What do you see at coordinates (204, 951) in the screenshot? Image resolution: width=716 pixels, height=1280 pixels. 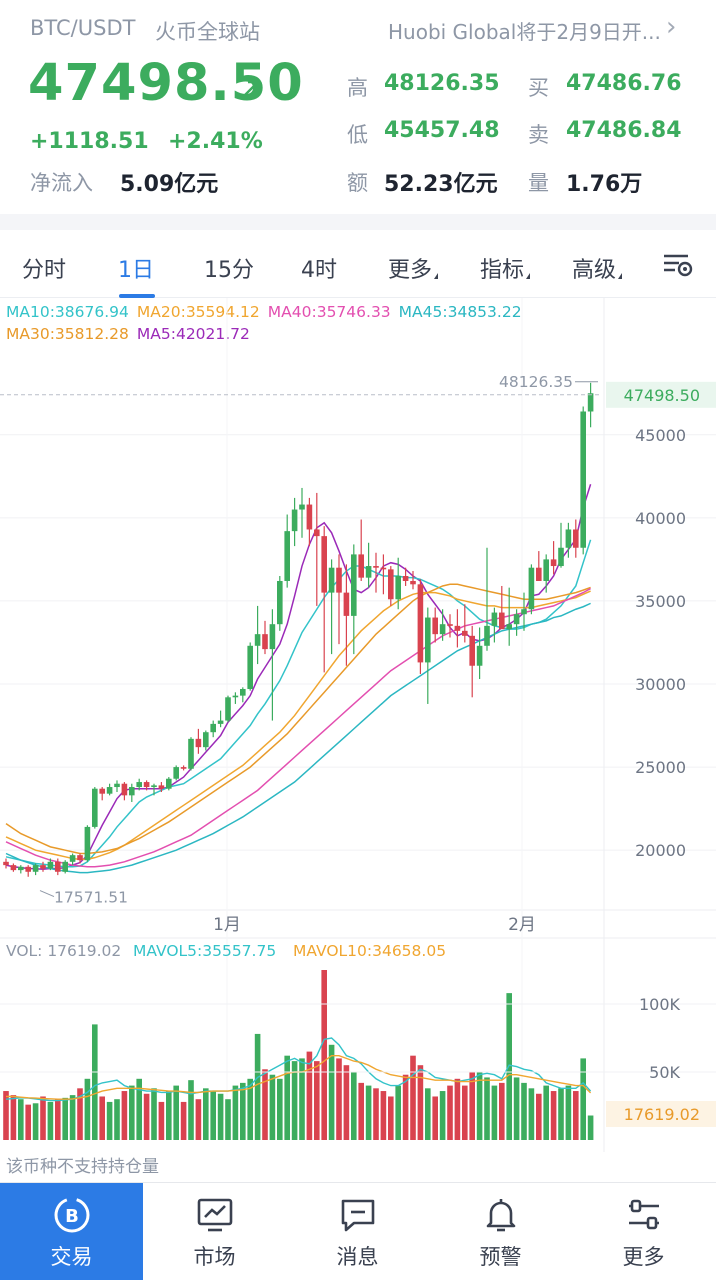 I see `mavol5-legend: MAVOL5:35557.75` at bounding box center [204, 951].